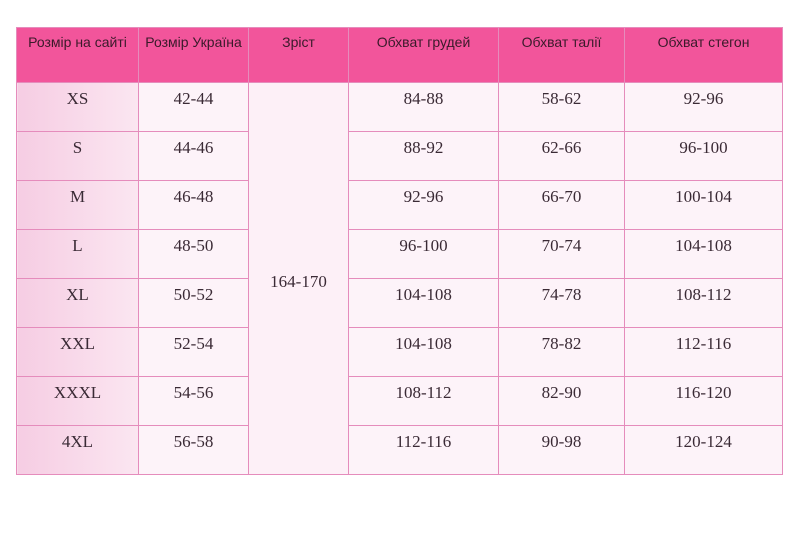  What do you see at coordinates (561, 55) in the screenshot?
I see `header-waist: Обхват талії` at bounding box center [561, 55].